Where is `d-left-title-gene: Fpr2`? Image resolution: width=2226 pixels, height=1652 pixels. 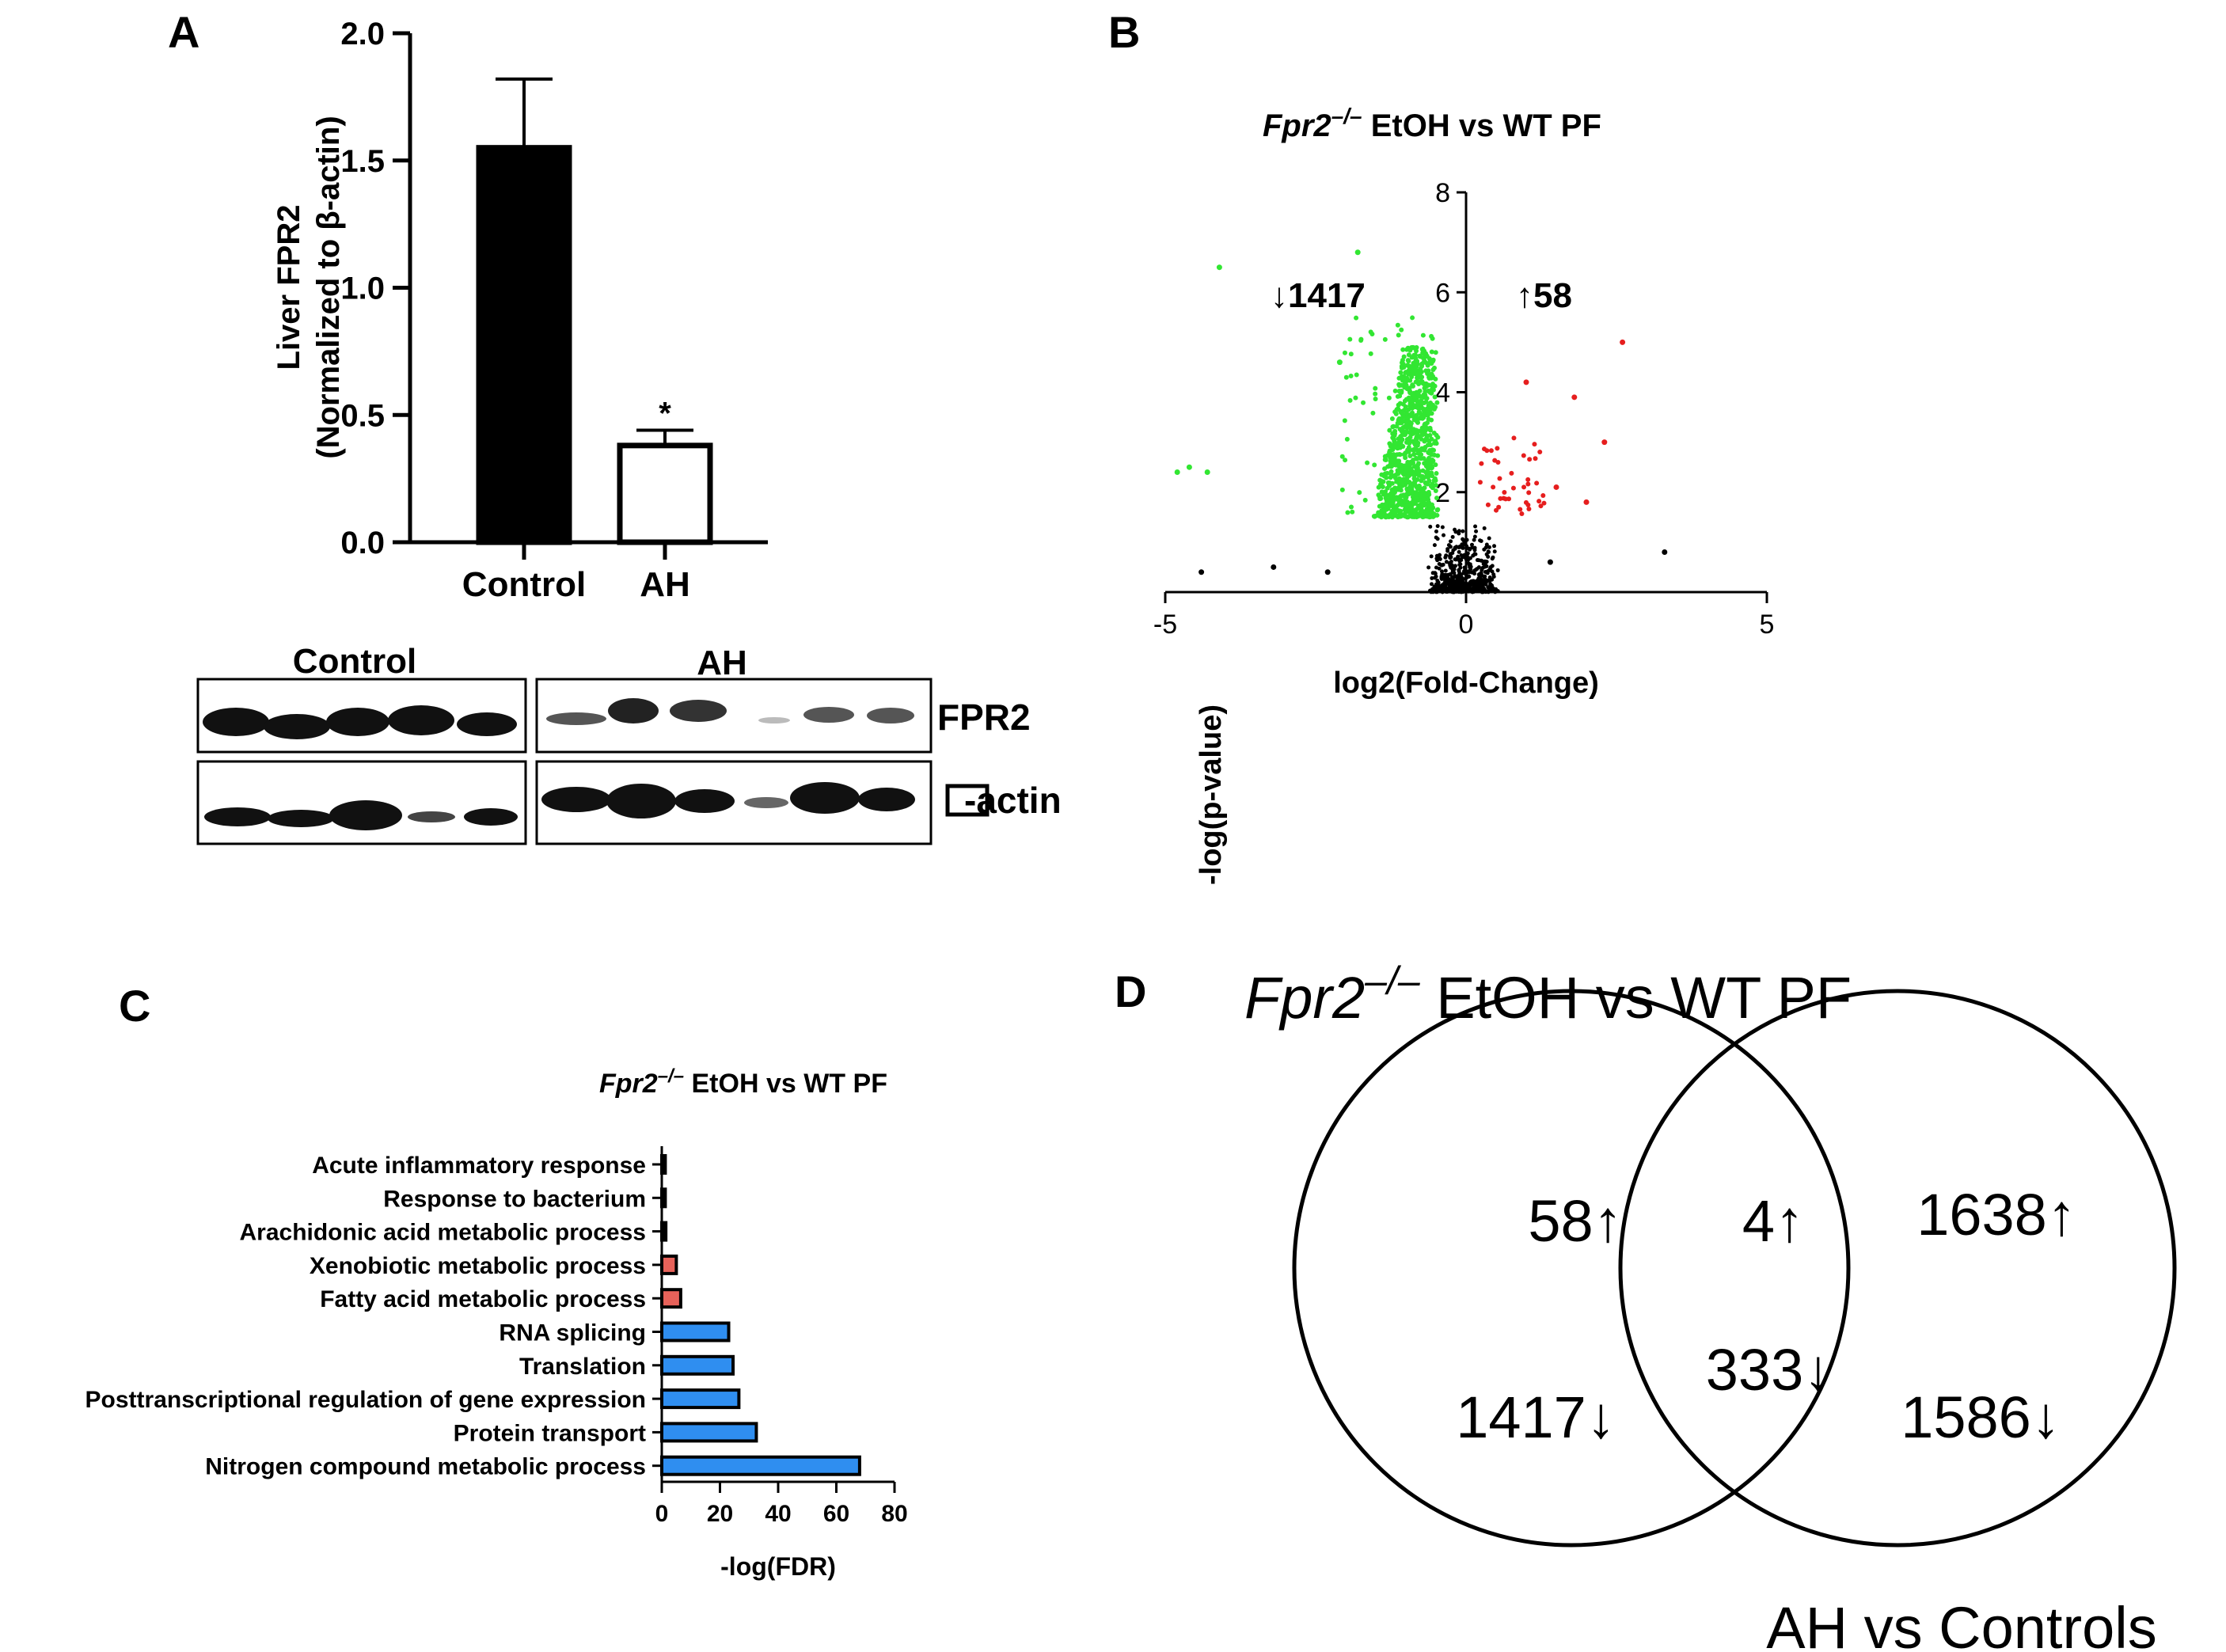
d-left-title-gene: Fpr2 is located at coordinates (1305, 998).